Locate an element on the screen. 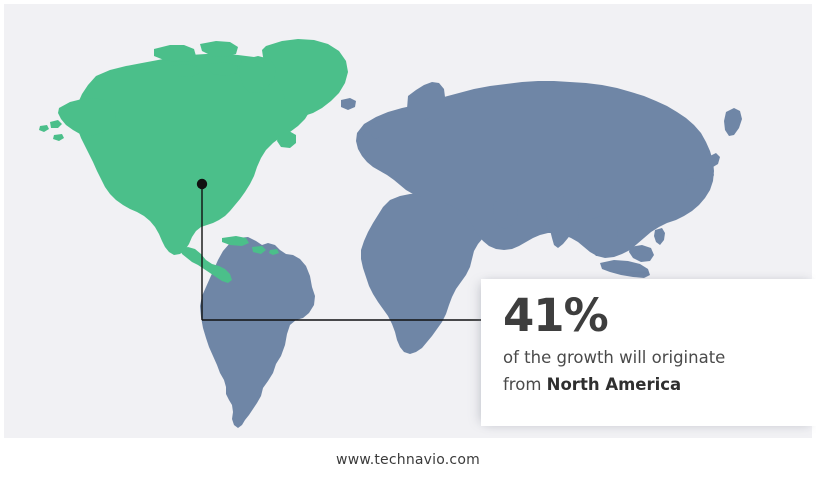  region-cuba is located at coordinates (235, 241).